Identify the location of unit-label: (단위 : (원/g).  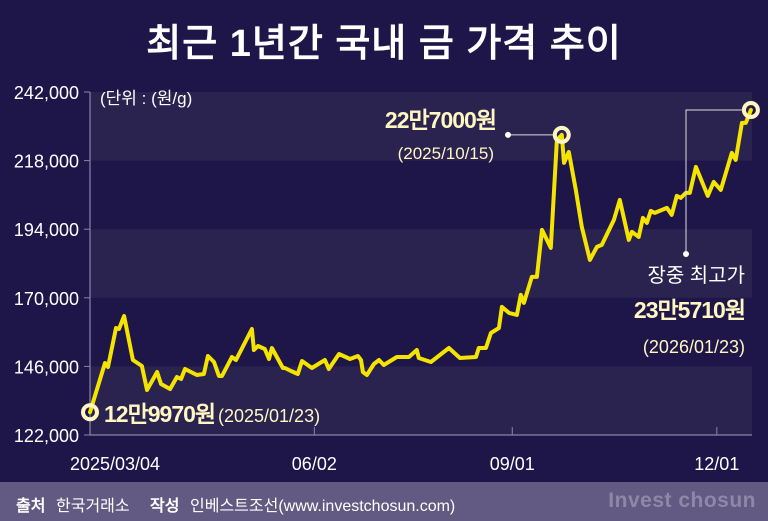
(146, 98).